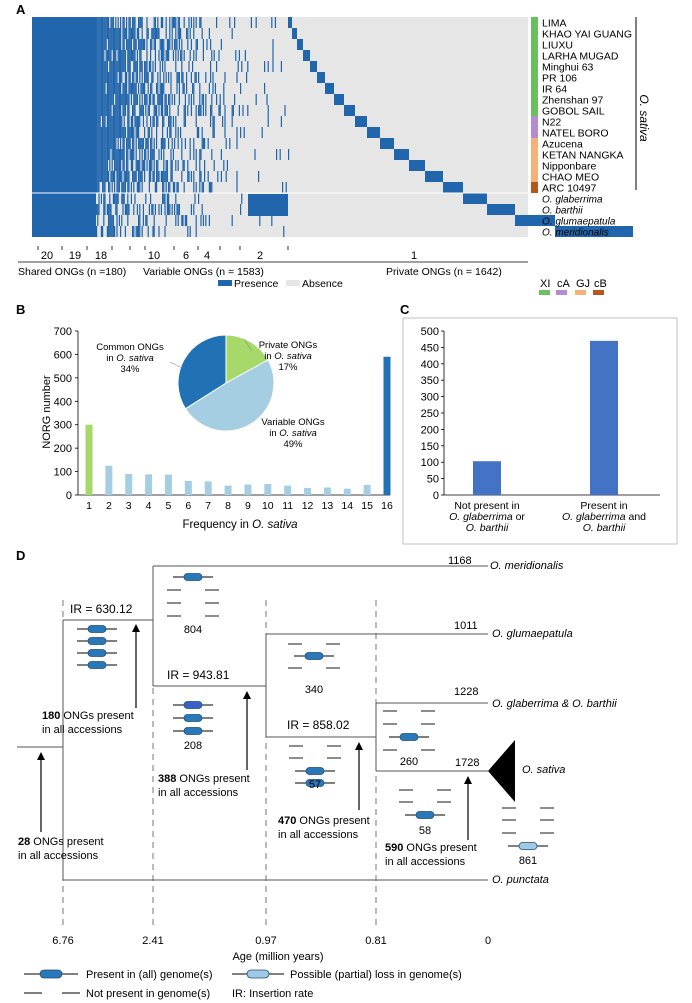 The height and width of the screenshot is (1003, 692). Describe the element at coordinates (430, 398) in the screenshot. I see `chart-c-ytick-label: 300` at that location.